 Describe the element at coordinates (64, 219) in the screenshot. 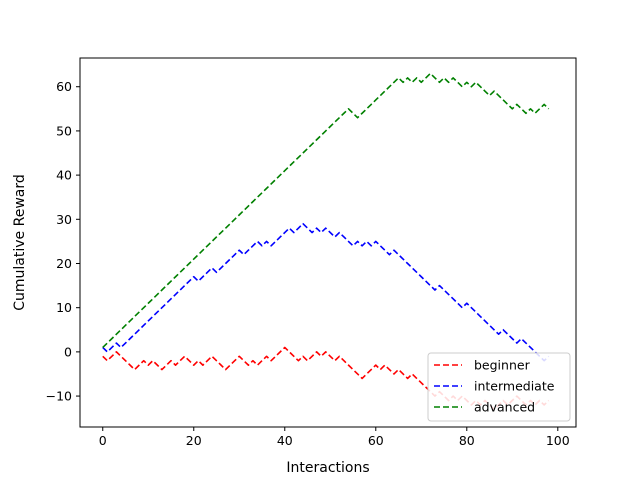

I see `y-tick-label: 30` at that location.